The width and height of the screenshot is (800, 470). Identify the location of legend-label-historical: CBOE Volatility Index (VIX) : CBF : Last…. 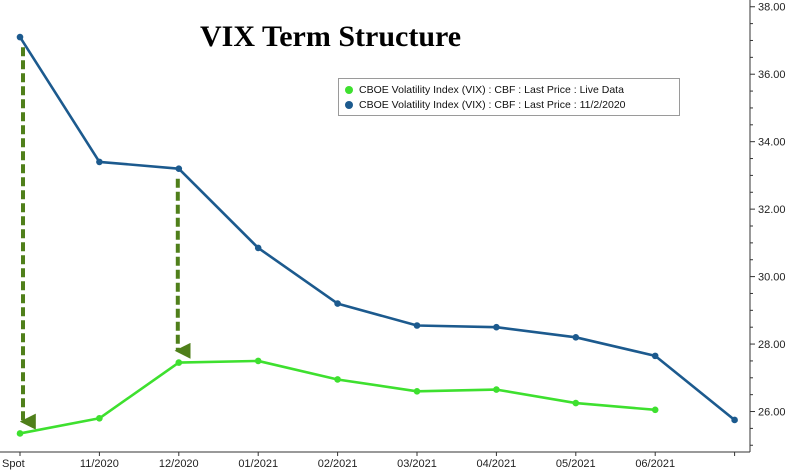
(492, 104).